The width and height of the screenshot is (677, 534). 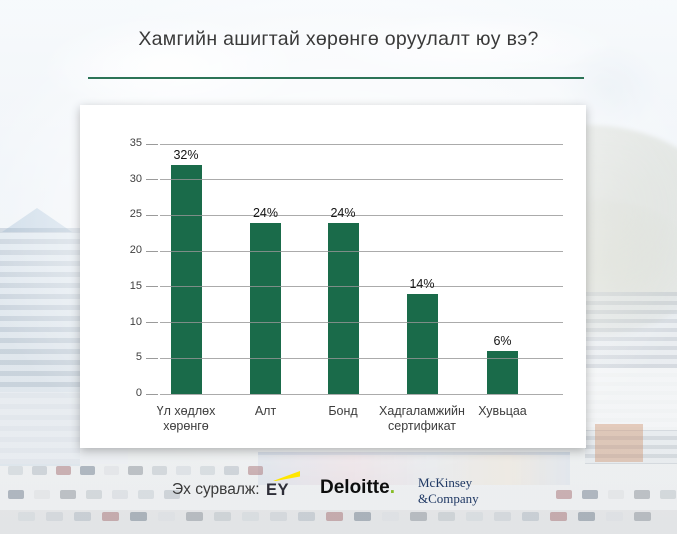 I want to click on x-category-label: Бонд, so click(x=343, y=411).